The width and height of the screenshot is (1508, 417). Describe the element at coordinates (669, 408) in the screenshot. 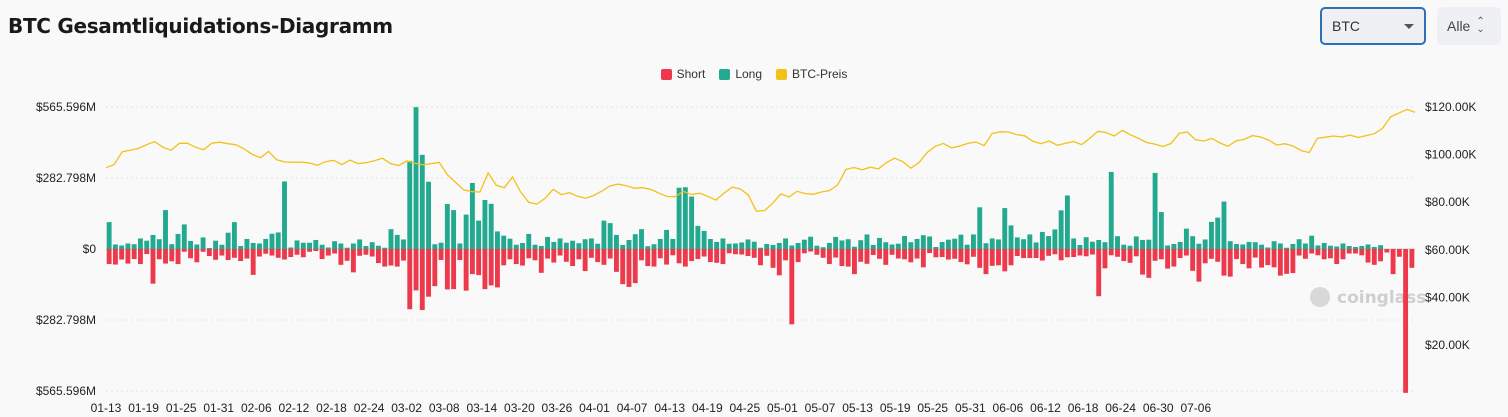

I see `x-tick-label: 04-13` at that location.